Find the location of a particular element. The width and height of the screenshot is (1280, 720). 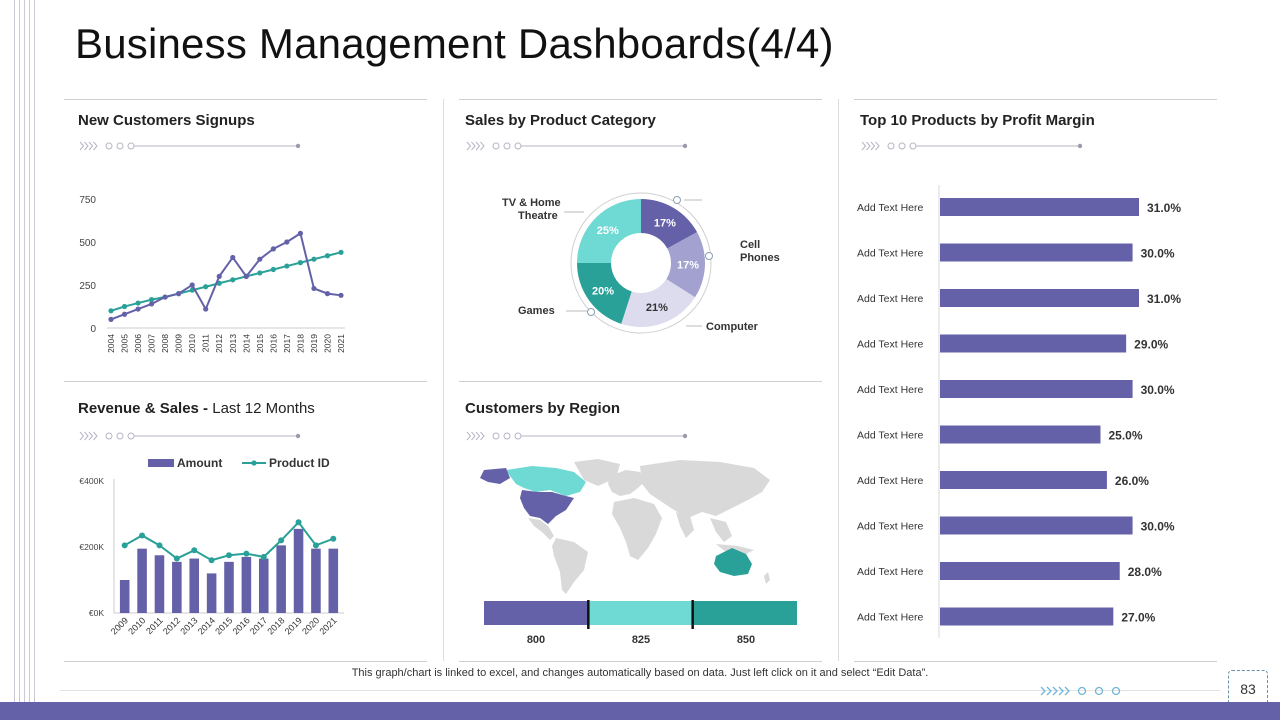

revenue-xtick: 2018 is located at coordinates (275, 625).